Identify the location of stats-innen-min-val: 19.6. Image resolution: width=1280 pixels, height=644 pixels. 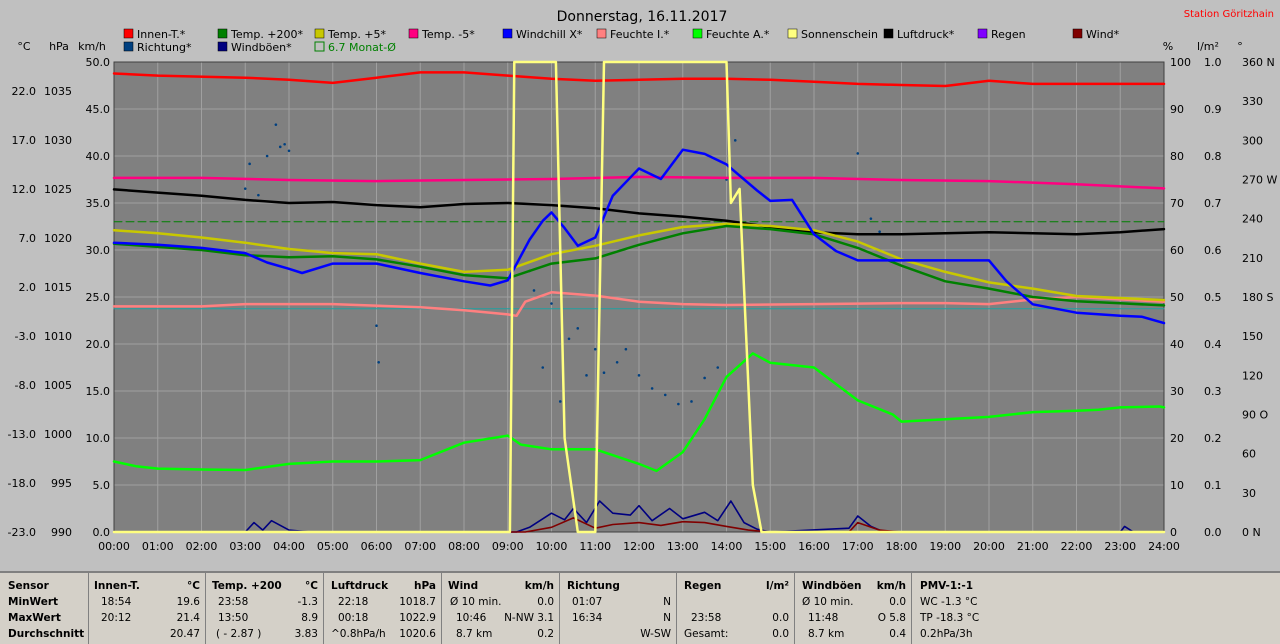
(188, 602).